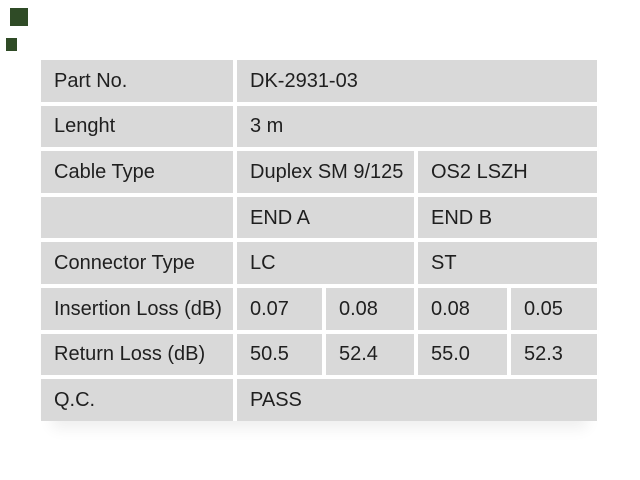  What do you see at coordinates (137, 308) in the screenshot?
I see `row-label: Insertion Loss (dB)` at bounding box center [137, 308].